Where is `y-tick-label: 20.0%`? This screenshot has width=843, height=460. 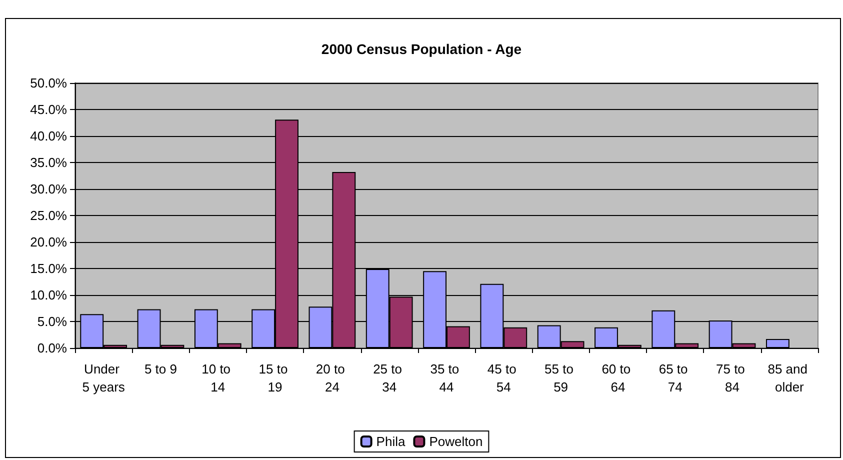
y-tick-label: 20.0% is located at coordinates (49, 242).